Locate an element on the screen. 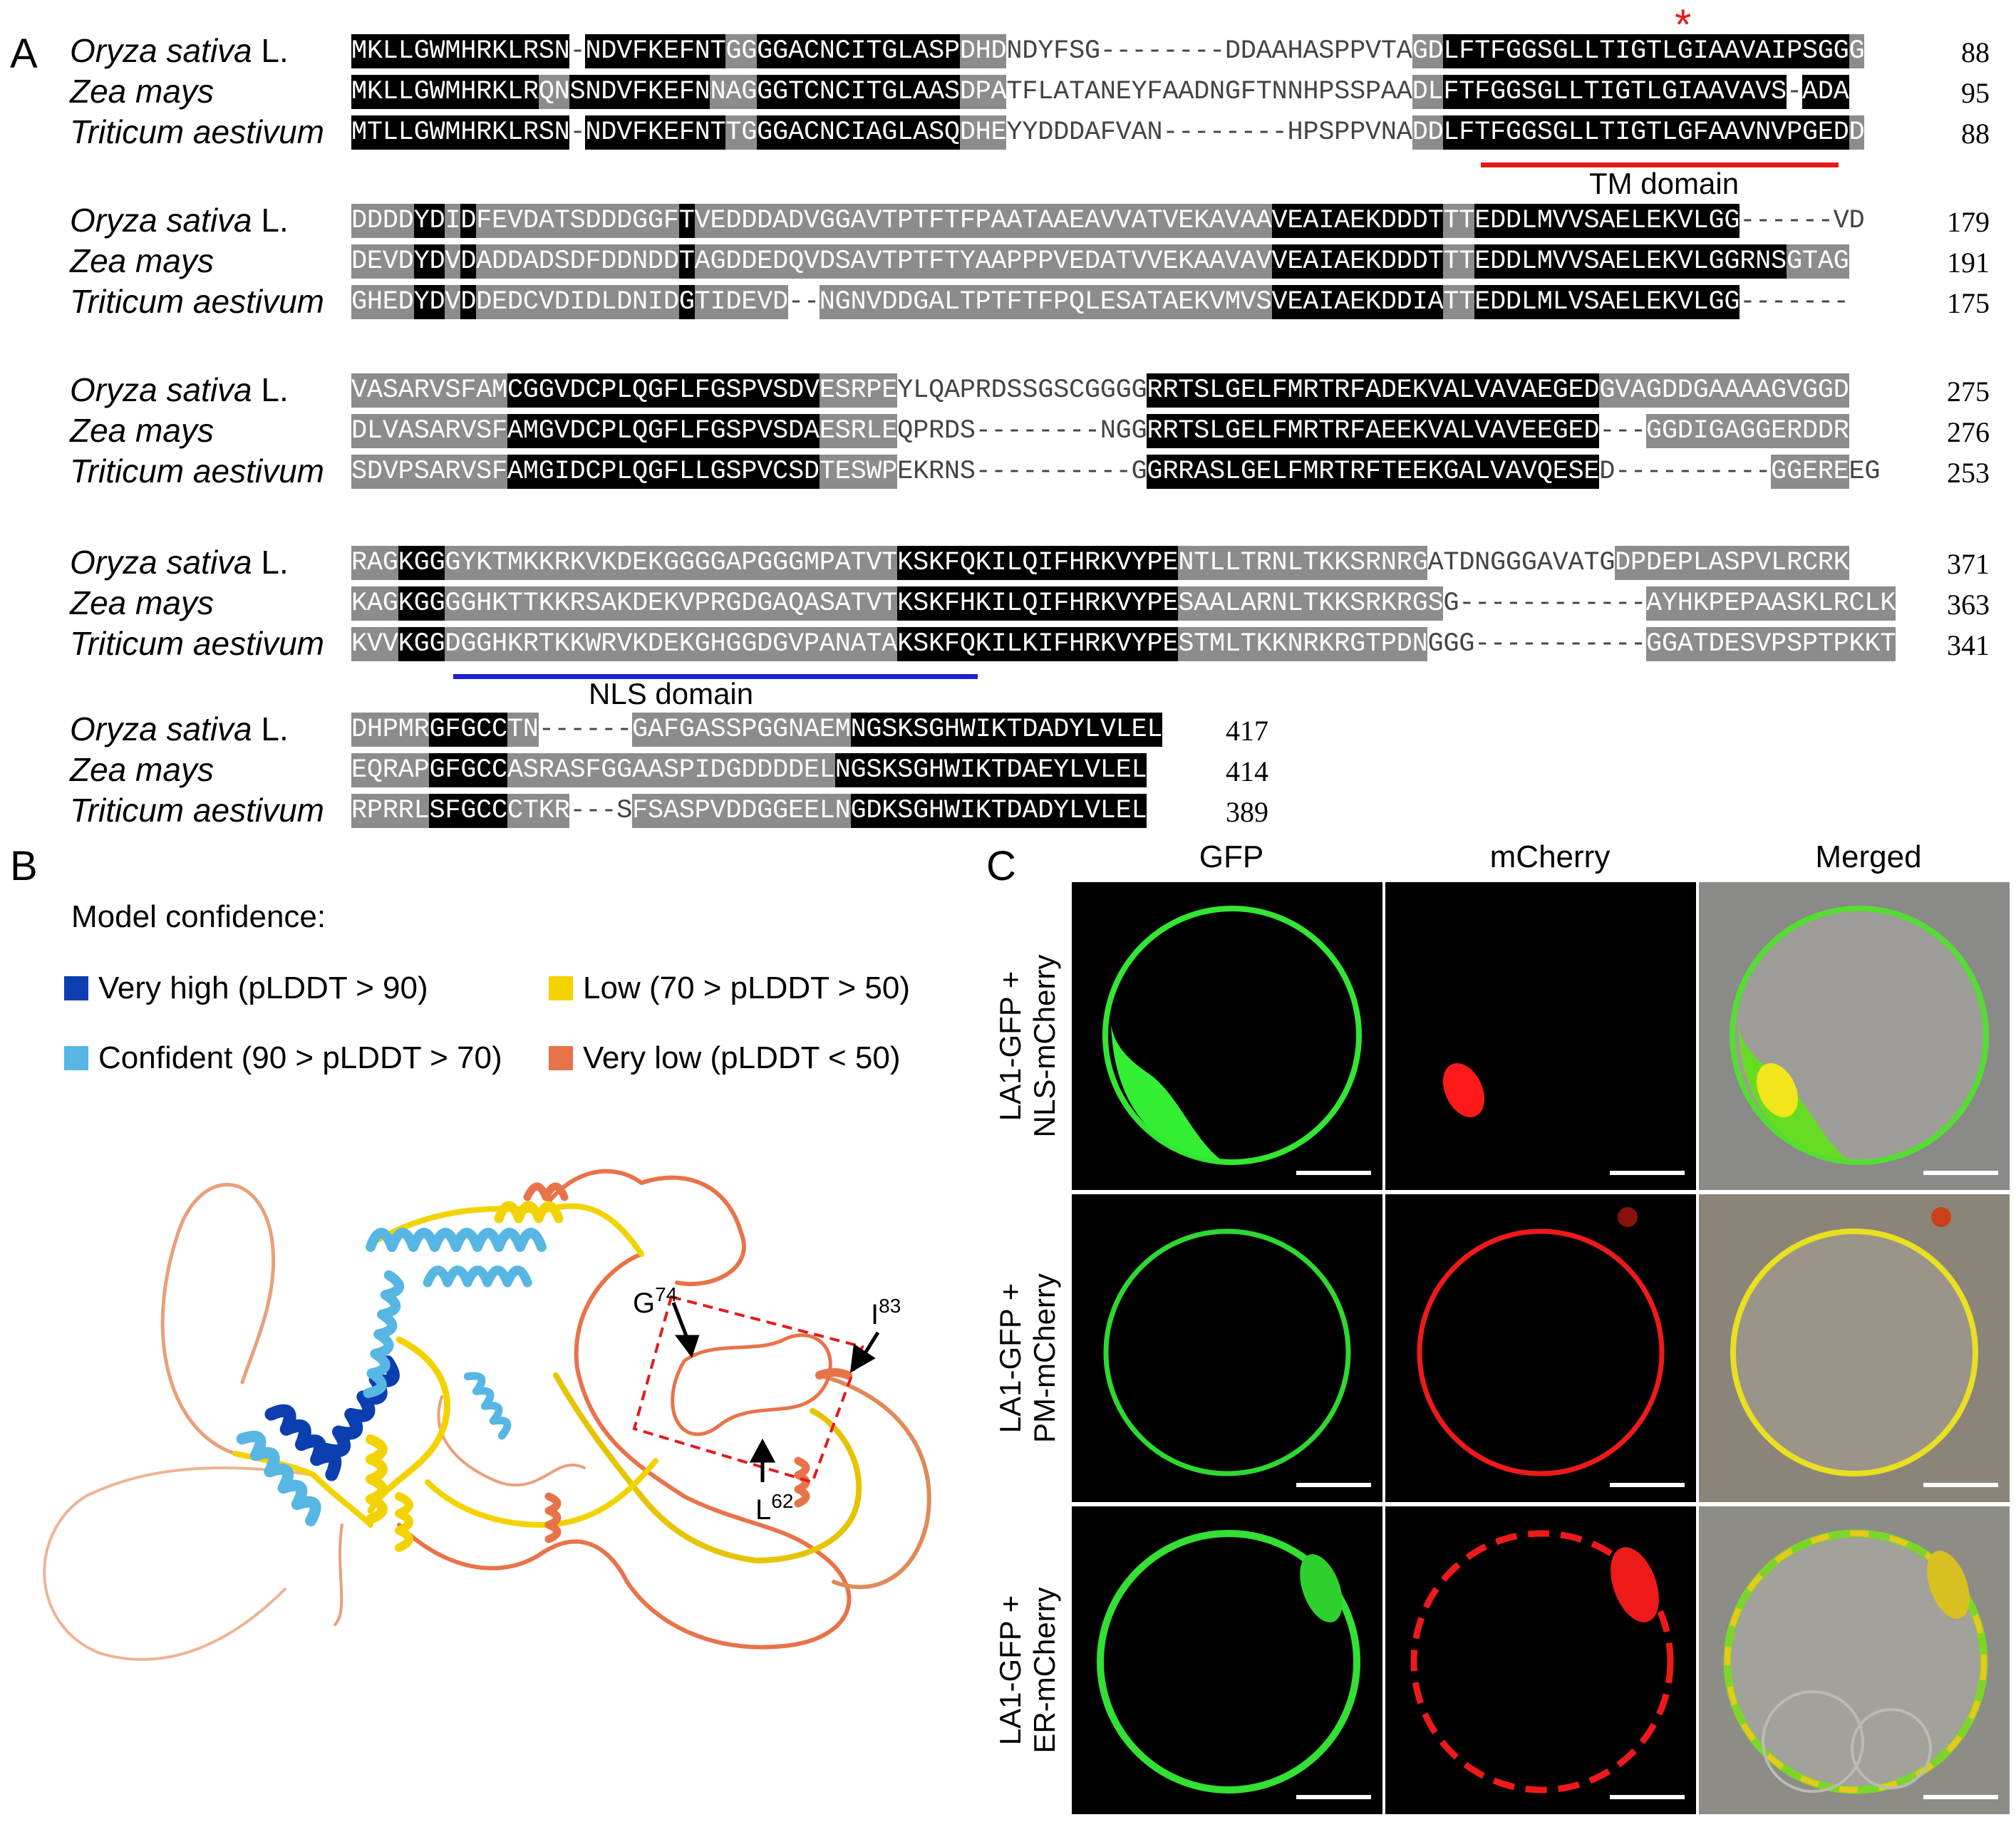 The image size is (2016, 1837). sequence-end-number: 414 is located at coordinates (1247, 771).